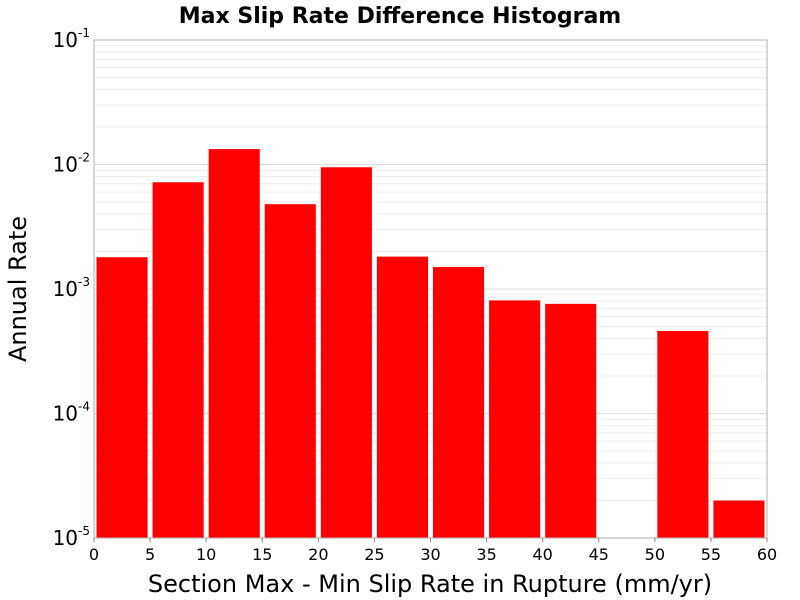 The width and height of the screenshot is (800, 600). What do you see at coordinates (94, 554) in the screenshot?
I see `x-tick-label: 0` at bounding box center [94, 554].